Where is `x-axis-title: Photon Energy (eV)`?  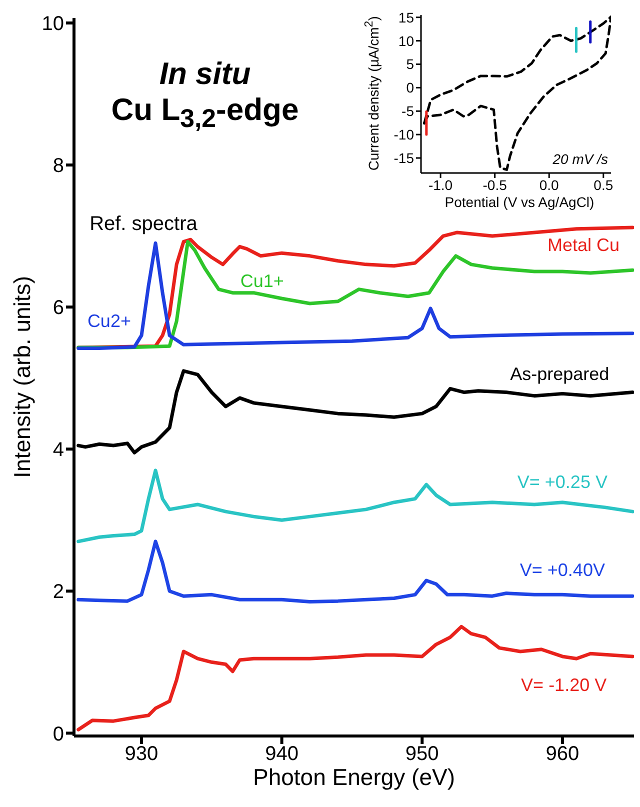 x-axis-title: Photon Energy (eV) is located at coordinates (354, 777).